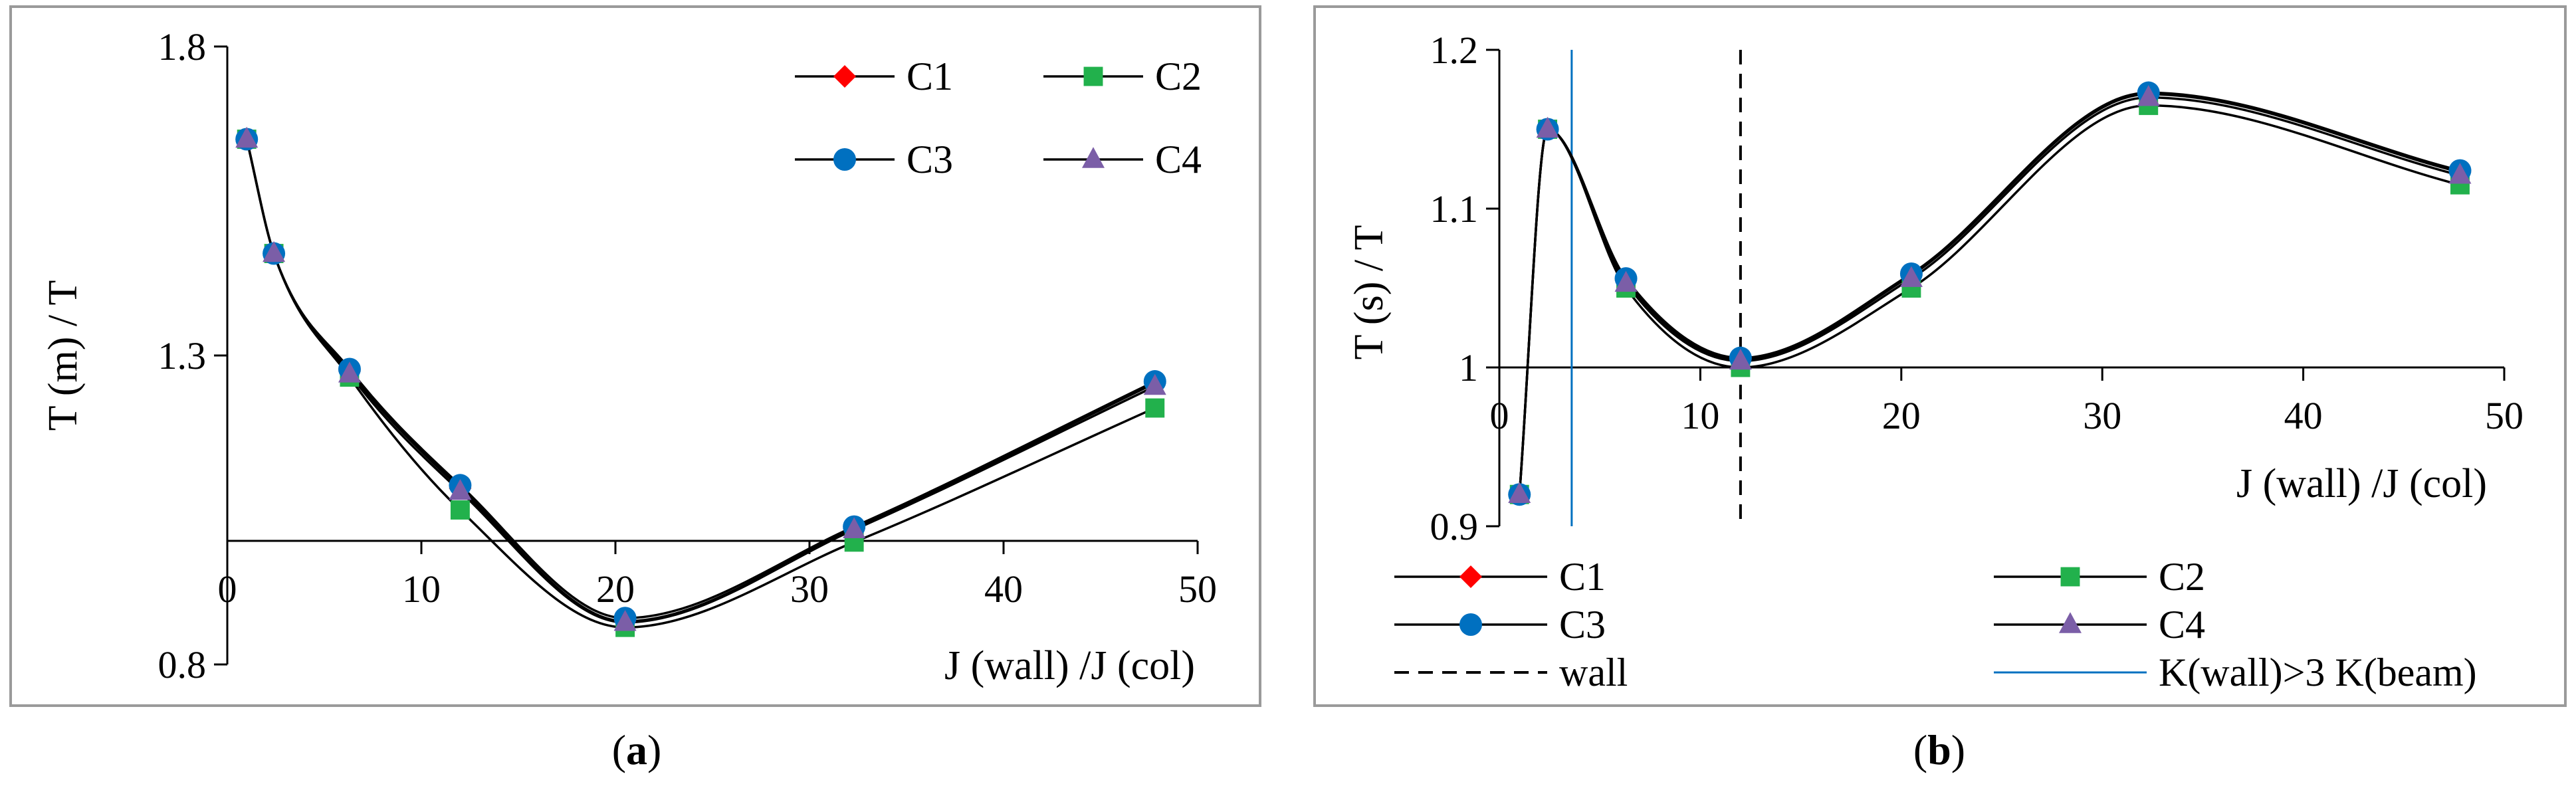 Image resolution: width=2576 pixels, height=798 pixels. What do you see at coordinates (2361, 484) in the screenshot?
I see `panel-b-xlabel: J (wall) /J (col)` at bounding box center [2361, 484].